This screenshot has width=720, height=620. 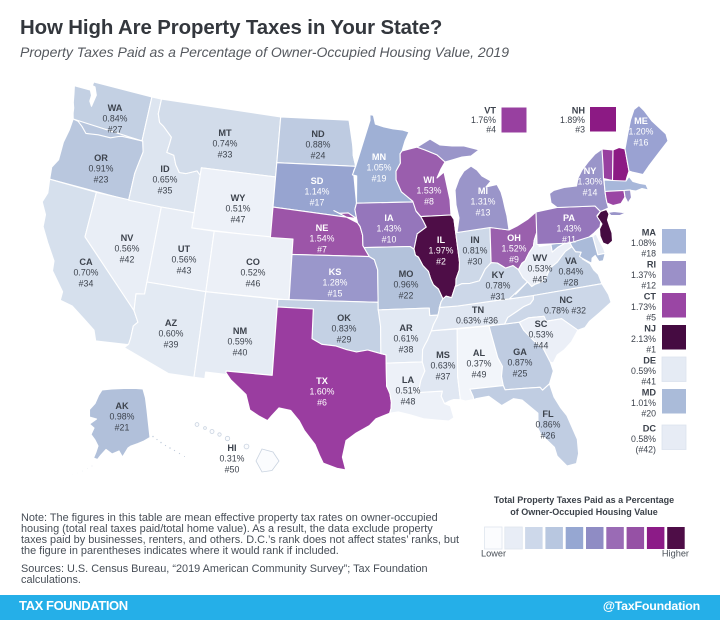 I want to click on svg-text:SD1.14%#17: SD 1.14% #17, so click(x=317, y=191).